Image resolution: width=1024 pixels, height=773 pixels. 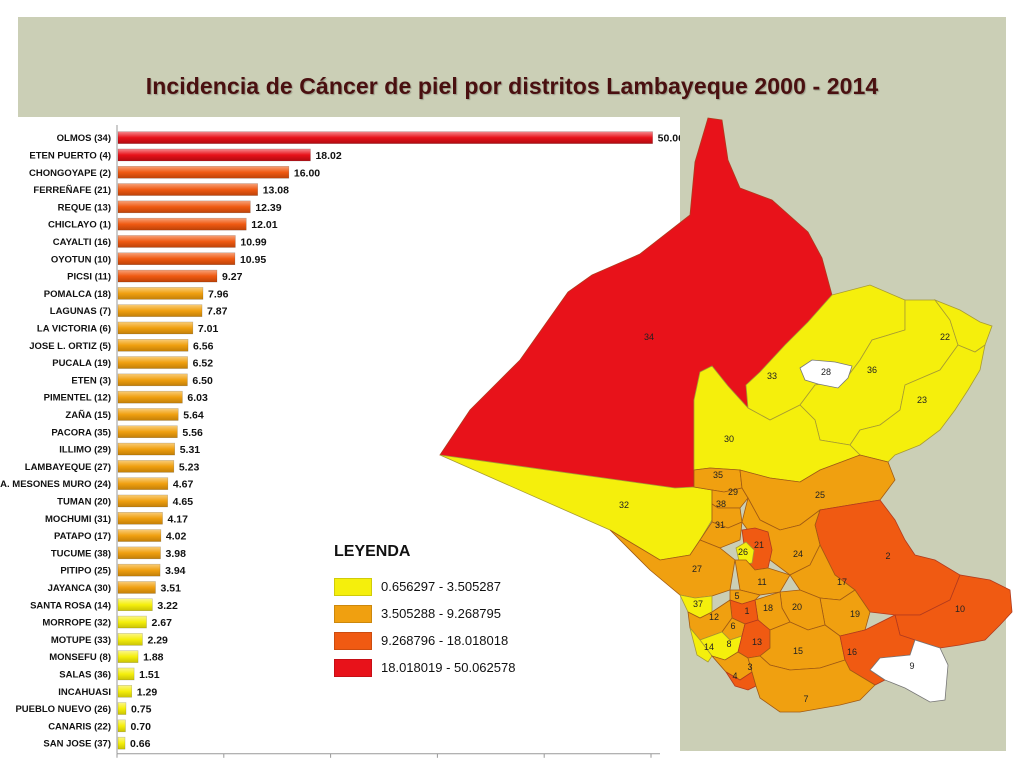 I want to click on district-label: 27, so click(x=697, y=569).